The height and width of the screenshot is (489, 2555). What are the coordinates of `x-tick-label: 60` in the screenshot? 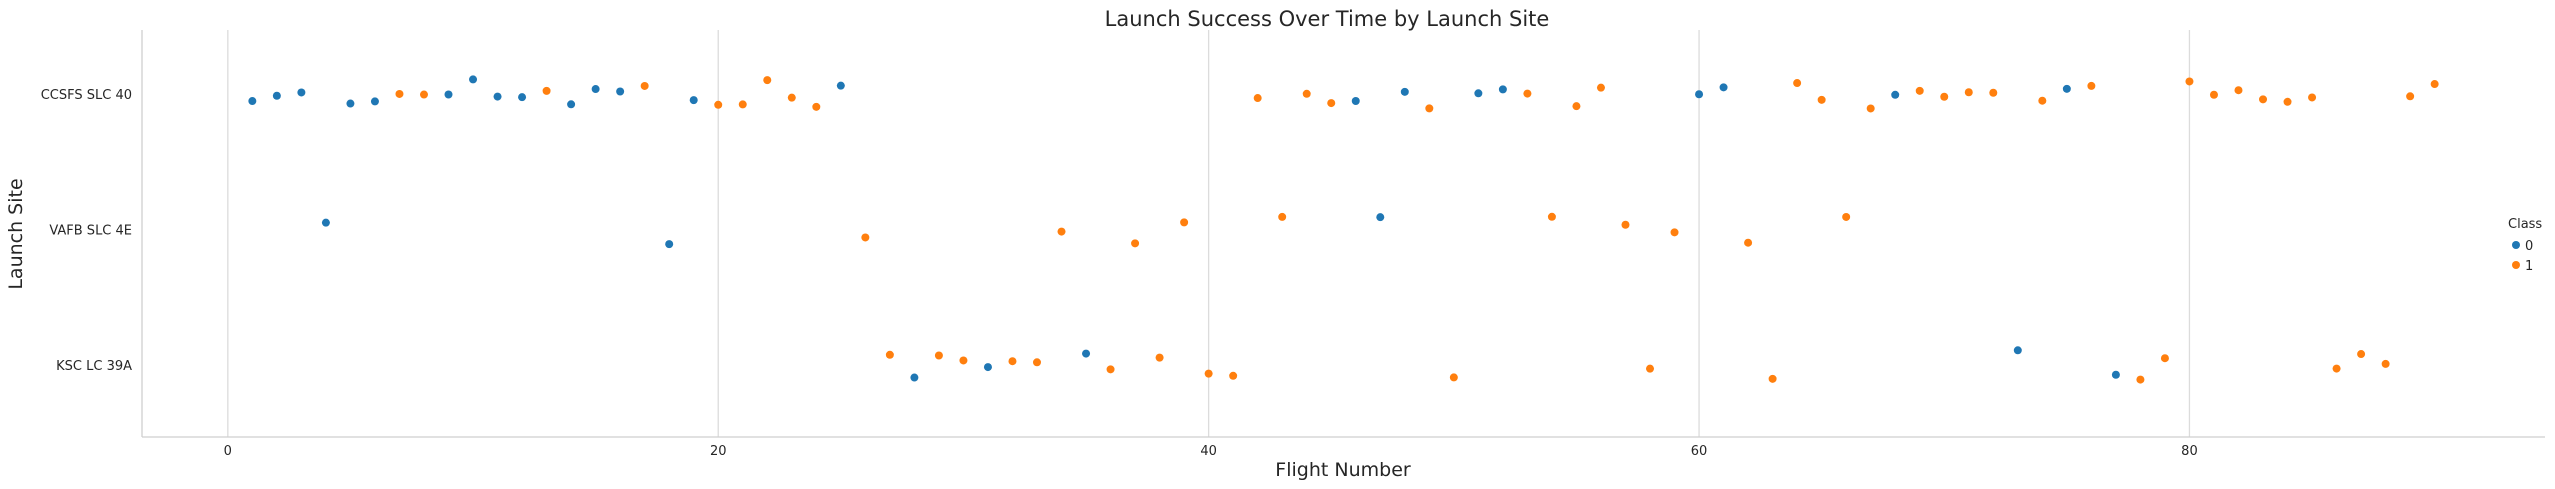 It's located at (1699, 451).